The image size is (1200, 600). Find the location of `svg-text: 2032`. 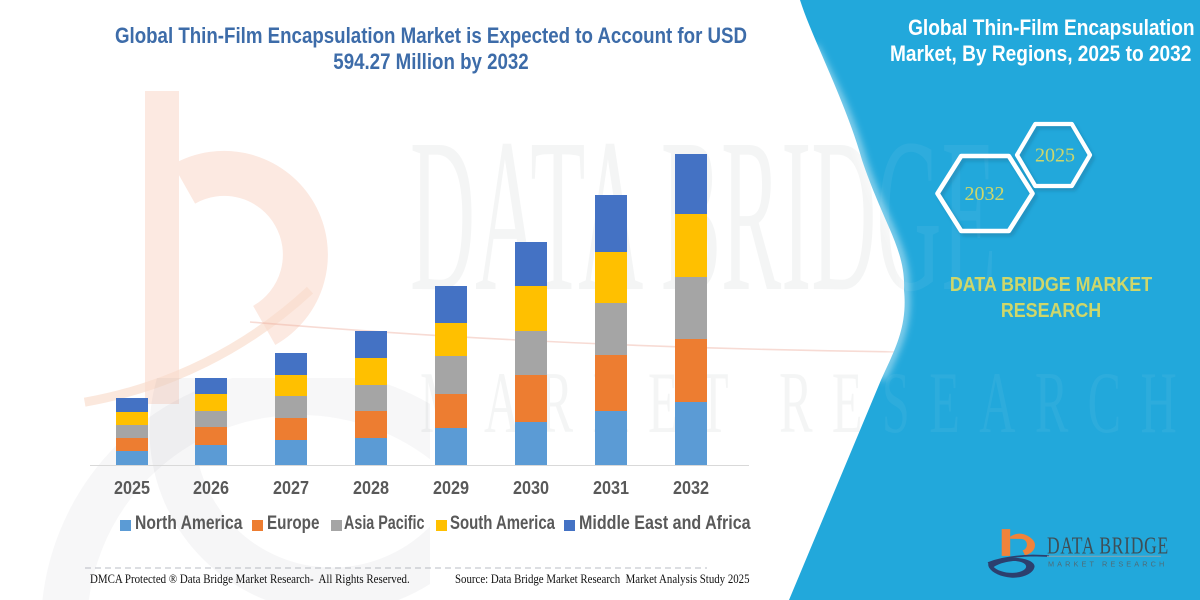

svg-text: 2032 is located at coordinates (985, 194).